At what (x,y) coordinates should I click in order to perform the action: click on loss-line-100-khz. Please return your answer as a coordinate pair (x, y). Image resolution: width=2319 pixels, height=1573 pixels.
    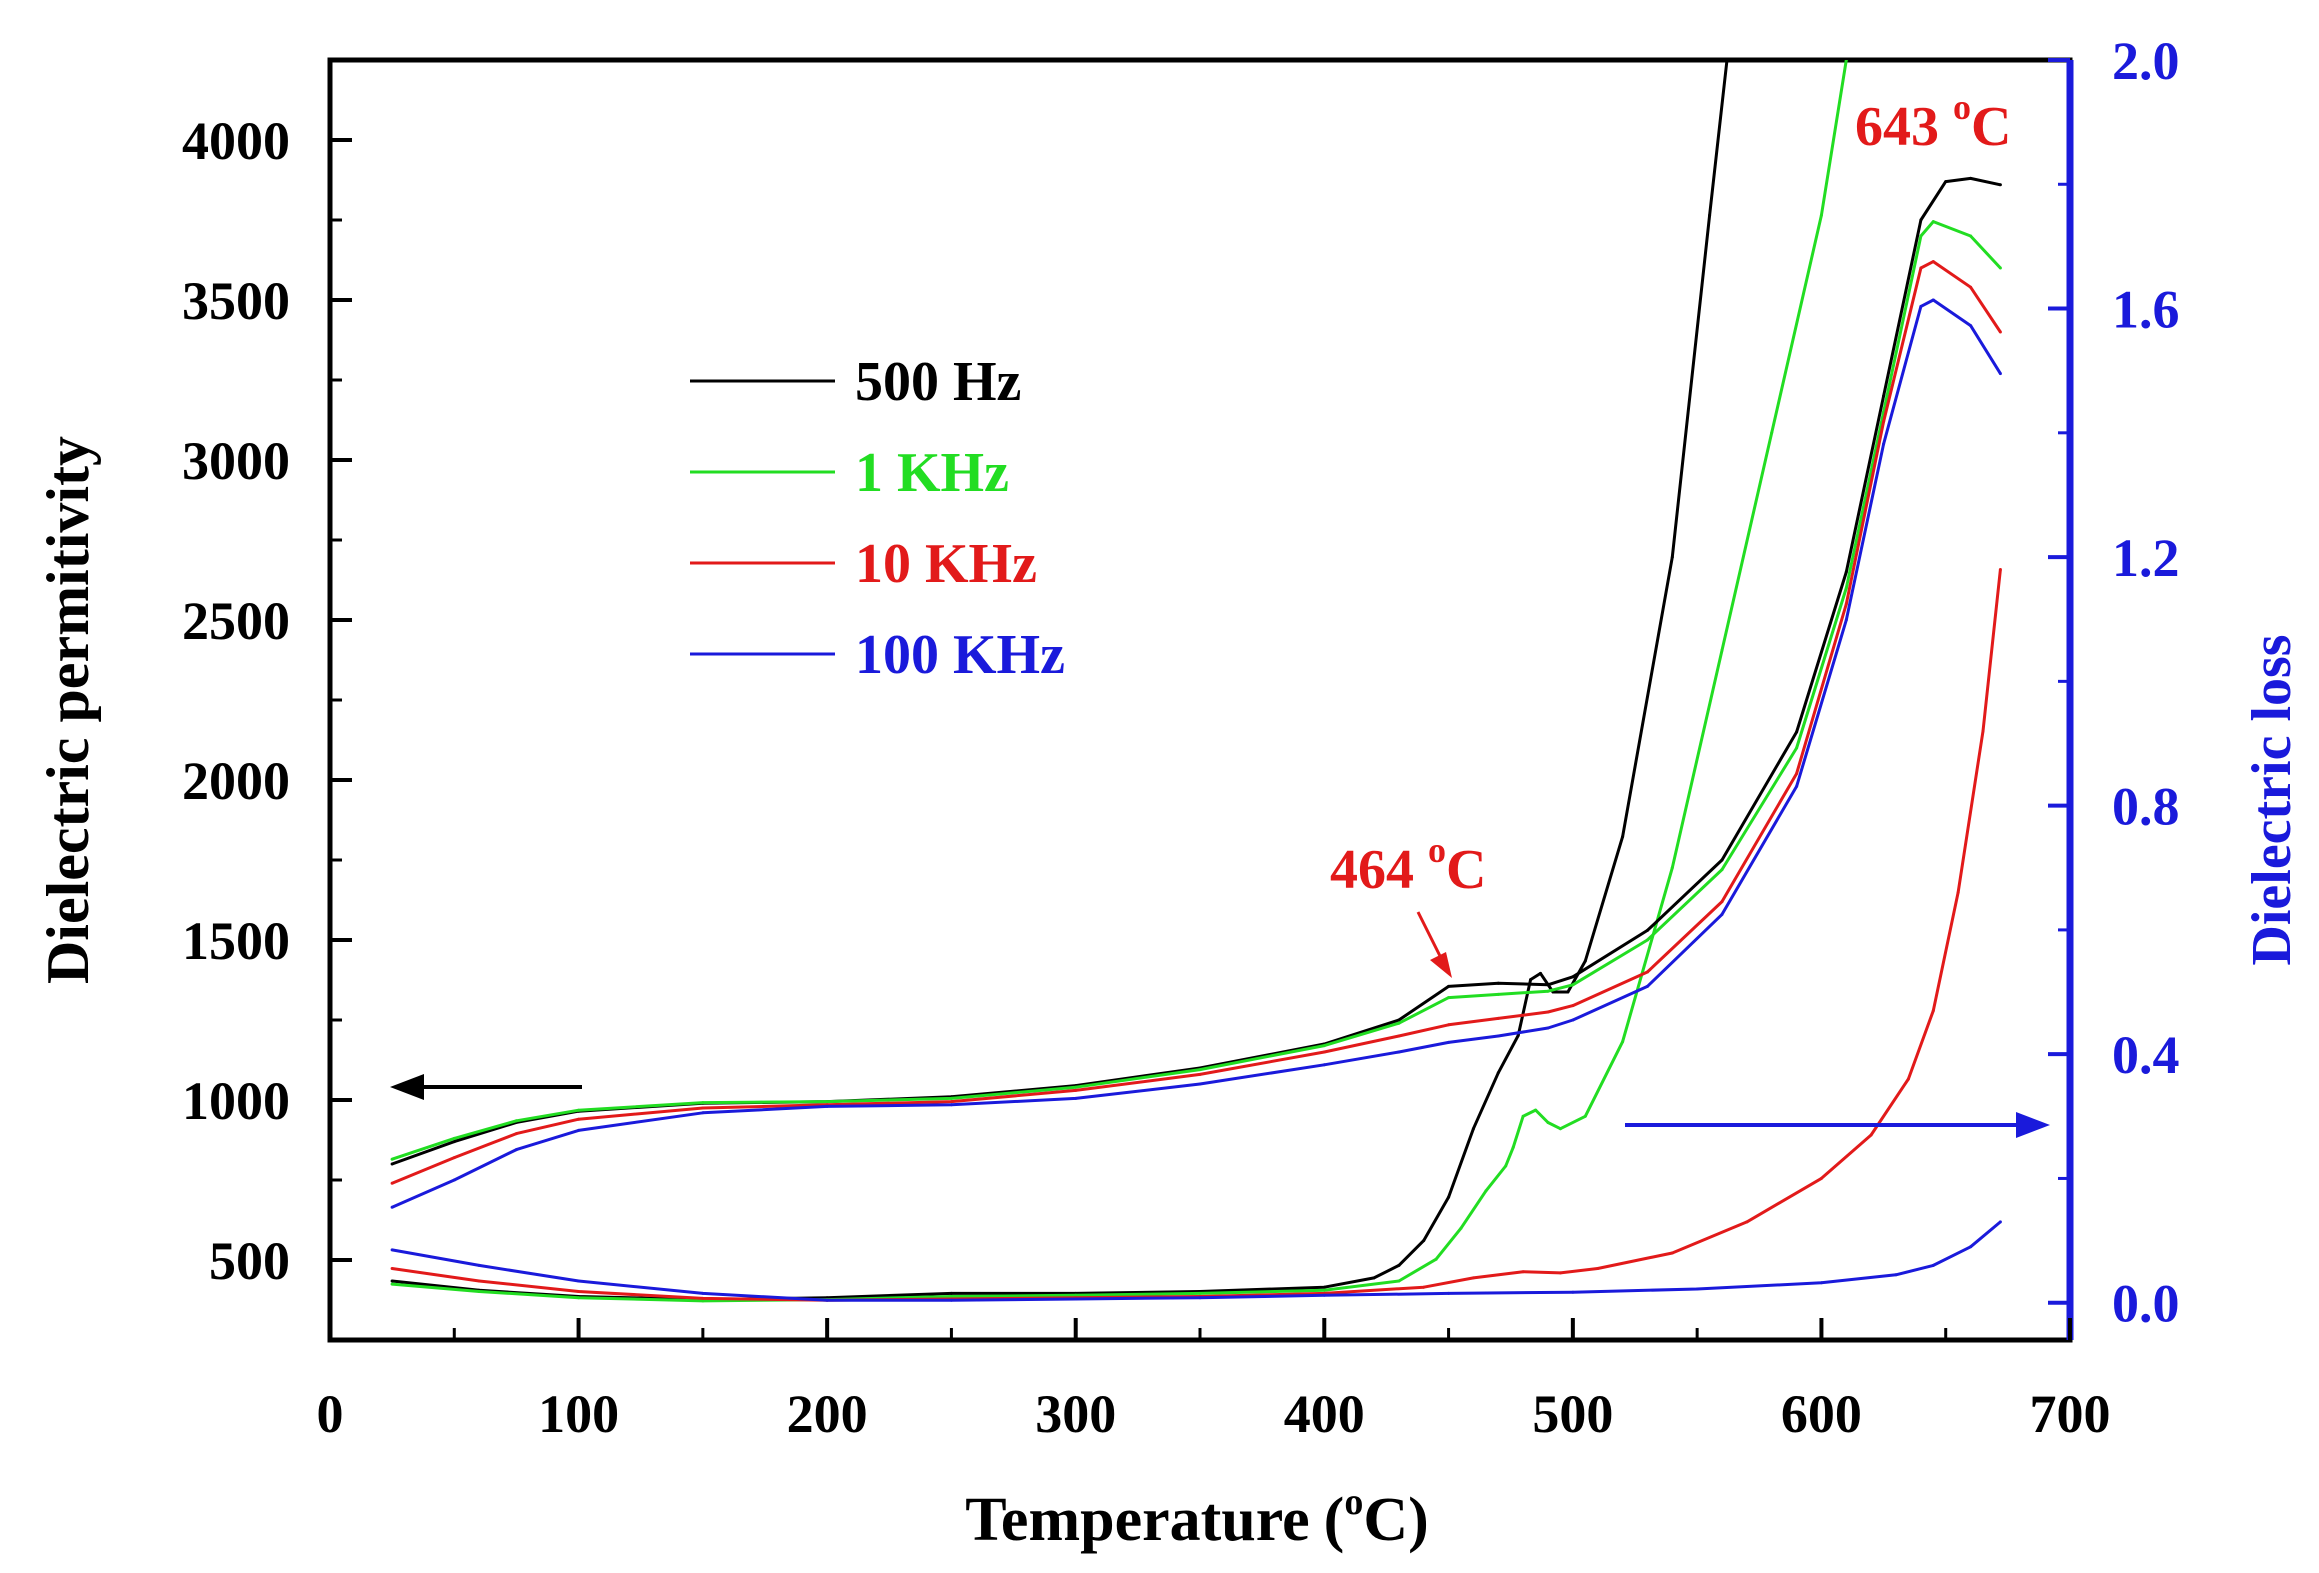
    Looking at the image, I should click on (1196, 1261).